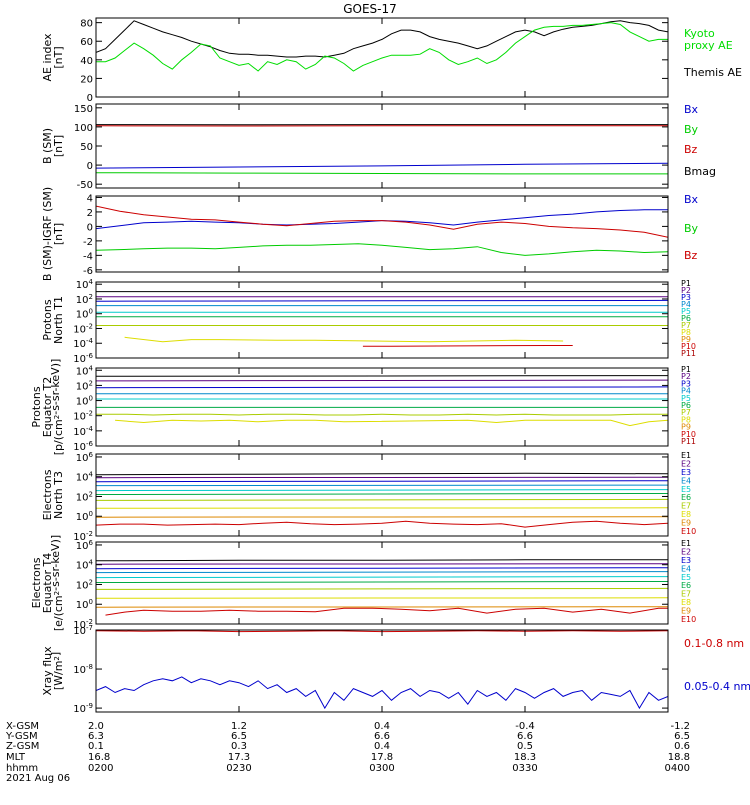 The width and height of the screenshot is (750, 805). I want to click on series-line-e7, so click(382, 499).